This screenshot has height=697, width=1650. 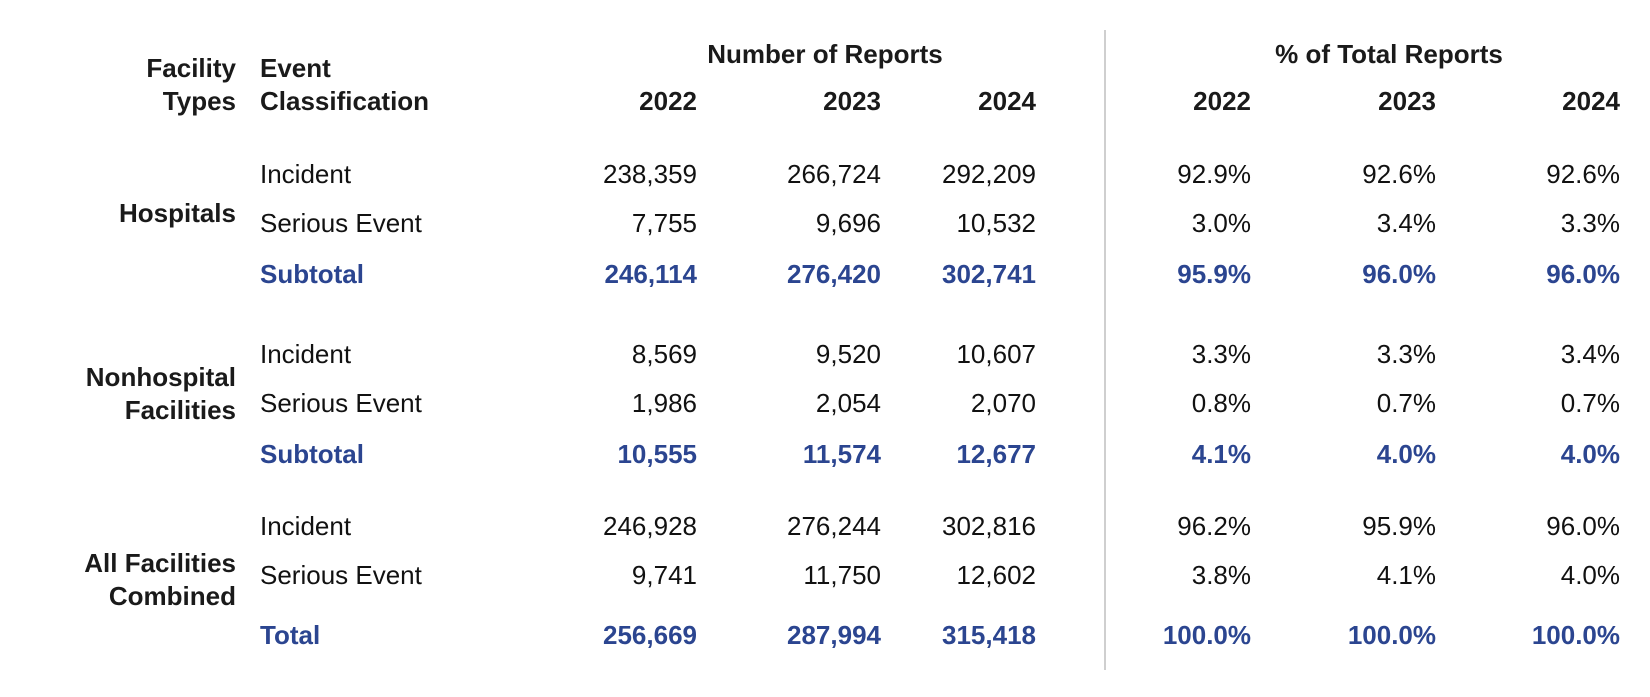 What do you see at coordinates (989, 274) in the screenshot?
I see `report-count-cell: 302,741` at bounding box center [989, 274].